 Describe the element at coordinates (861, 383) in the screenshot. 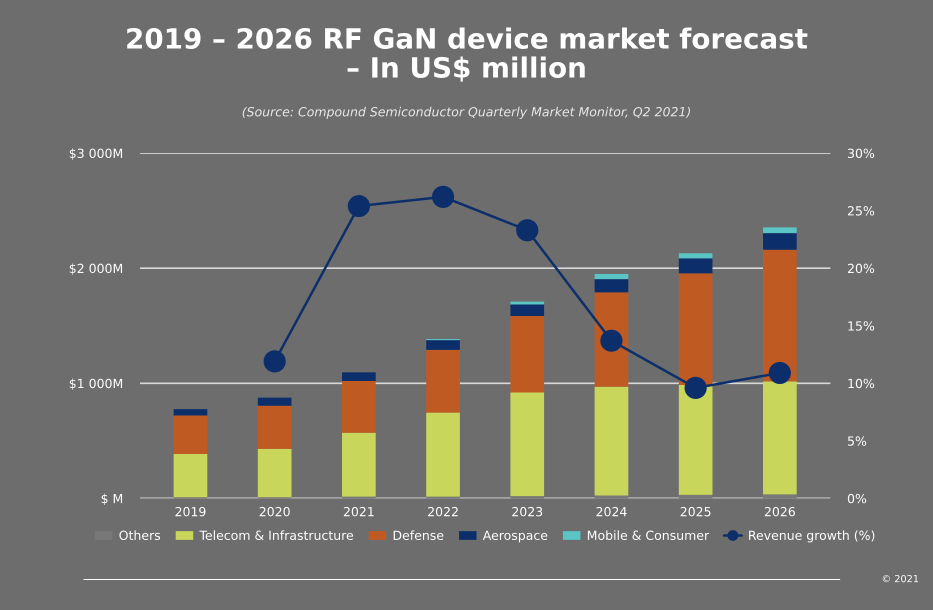

I see `y2-tick-label: 10%` at that location.